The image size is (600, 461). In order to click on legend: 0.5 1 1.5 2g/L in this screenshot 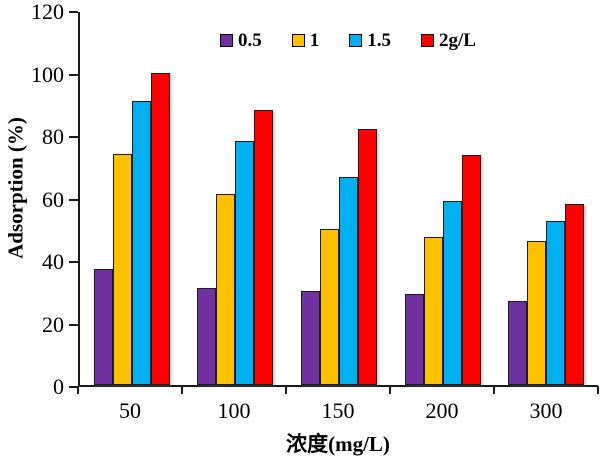, I will do `click(348, 40)`.